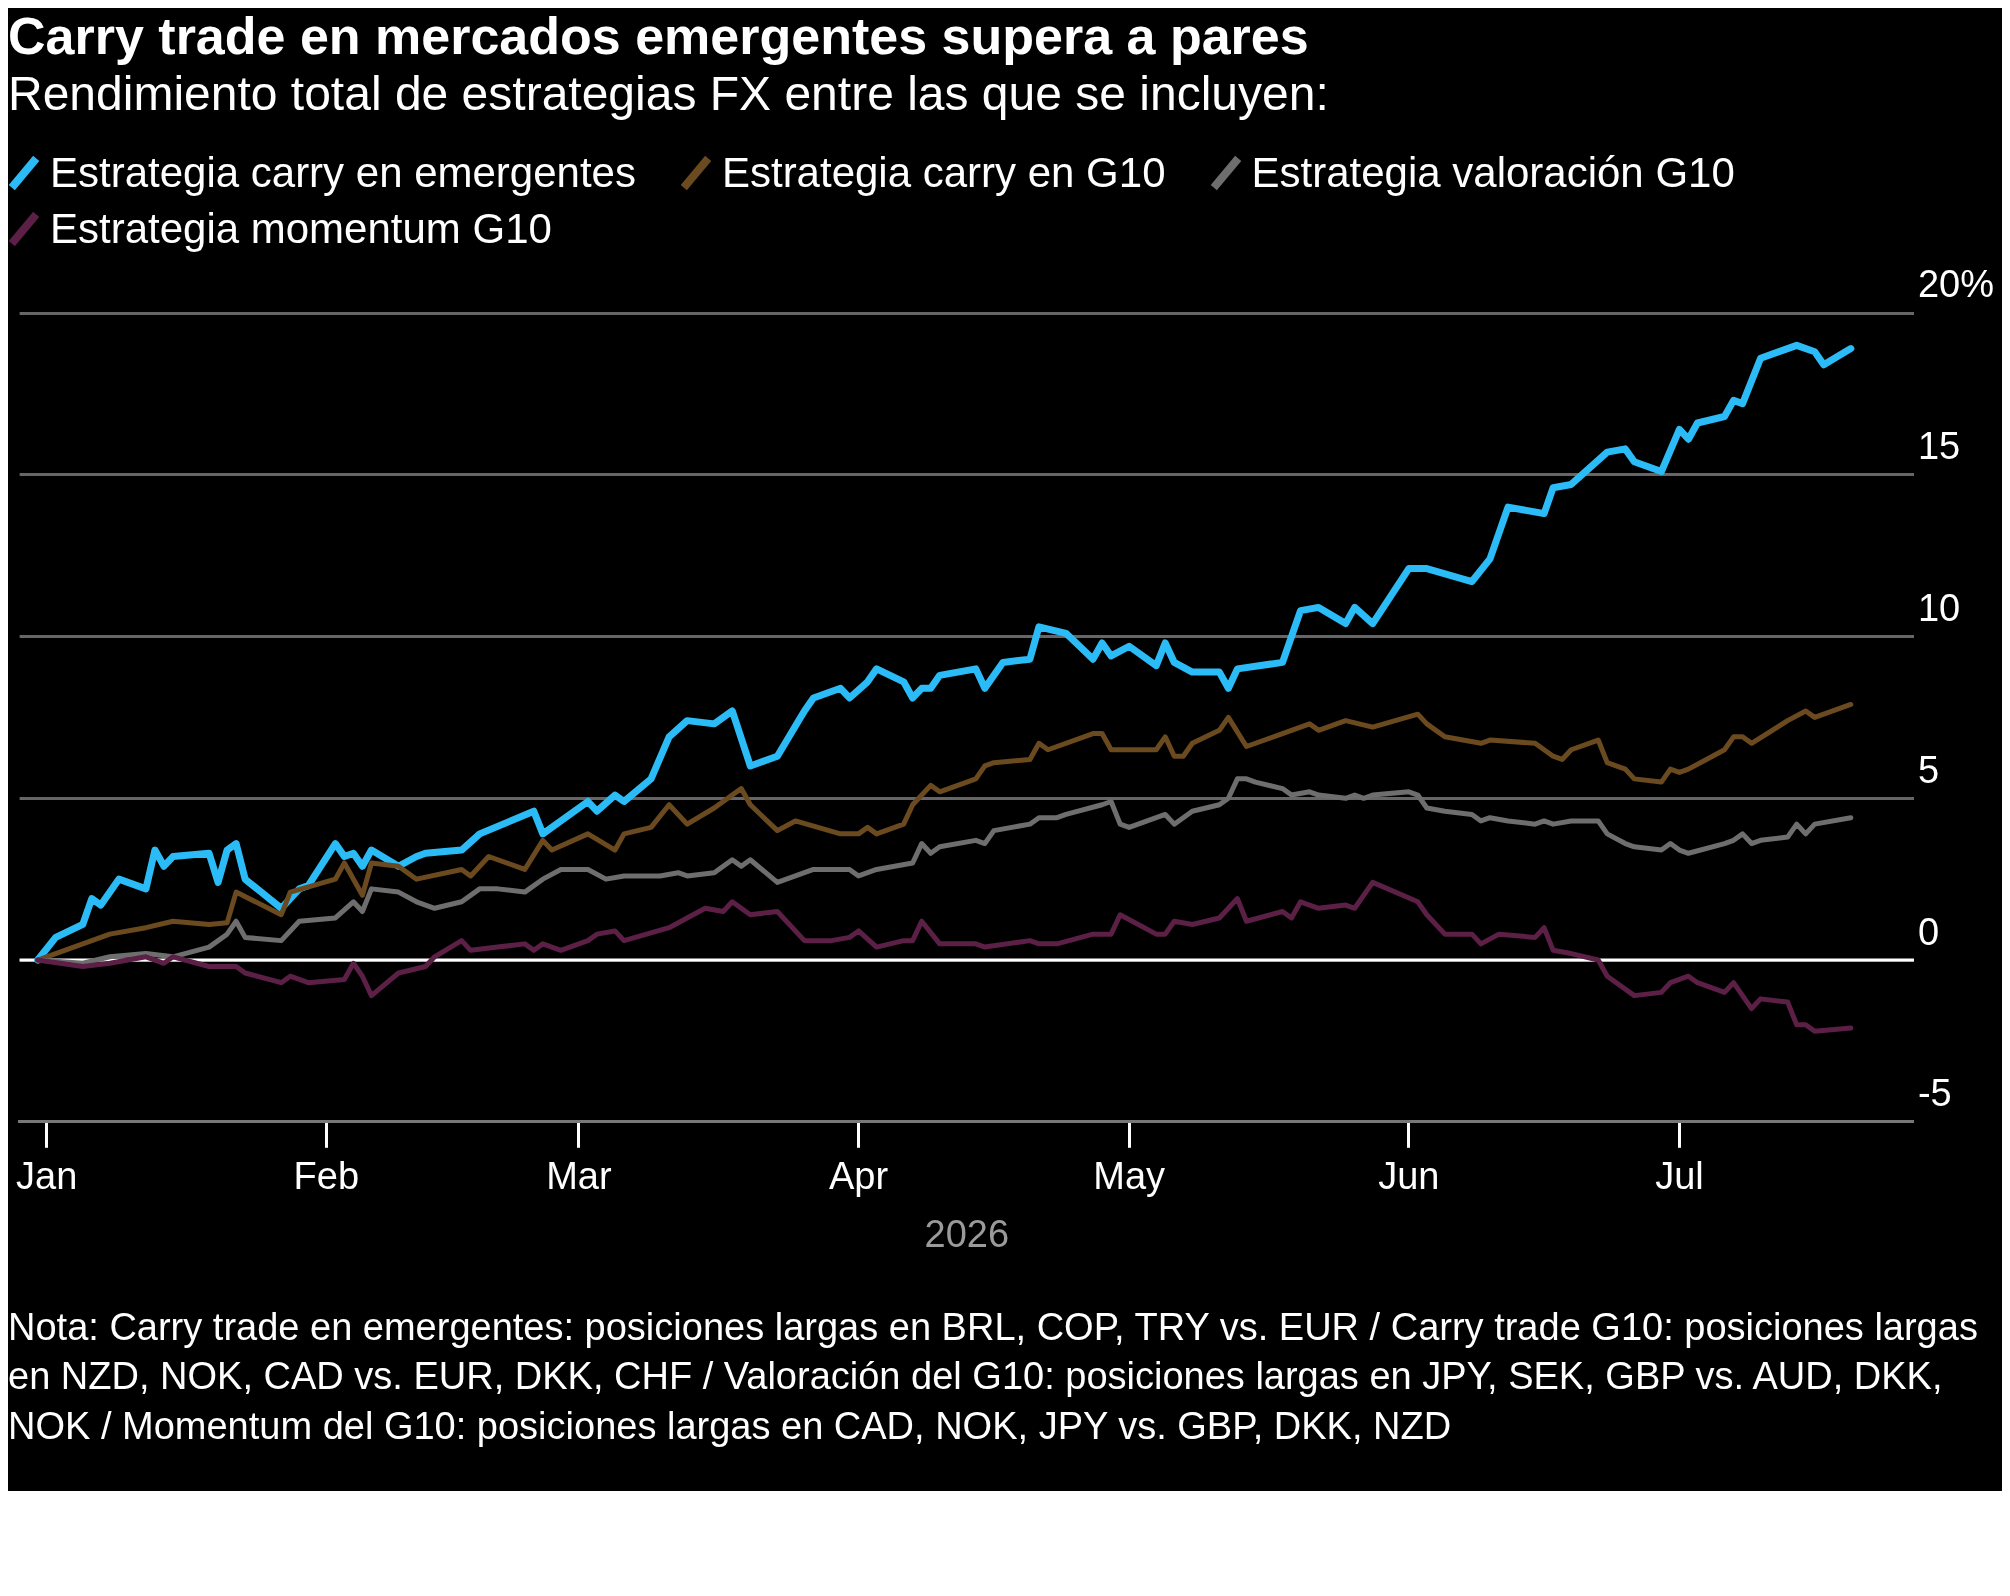 The image size is (2010, 1596). What do you see at coordinates (669, 94) in the screenshot?
I see `chart-subtitle: Rendimiento total de estrategias FX entre las que se incluyen:` at bounding box center [669, 94].